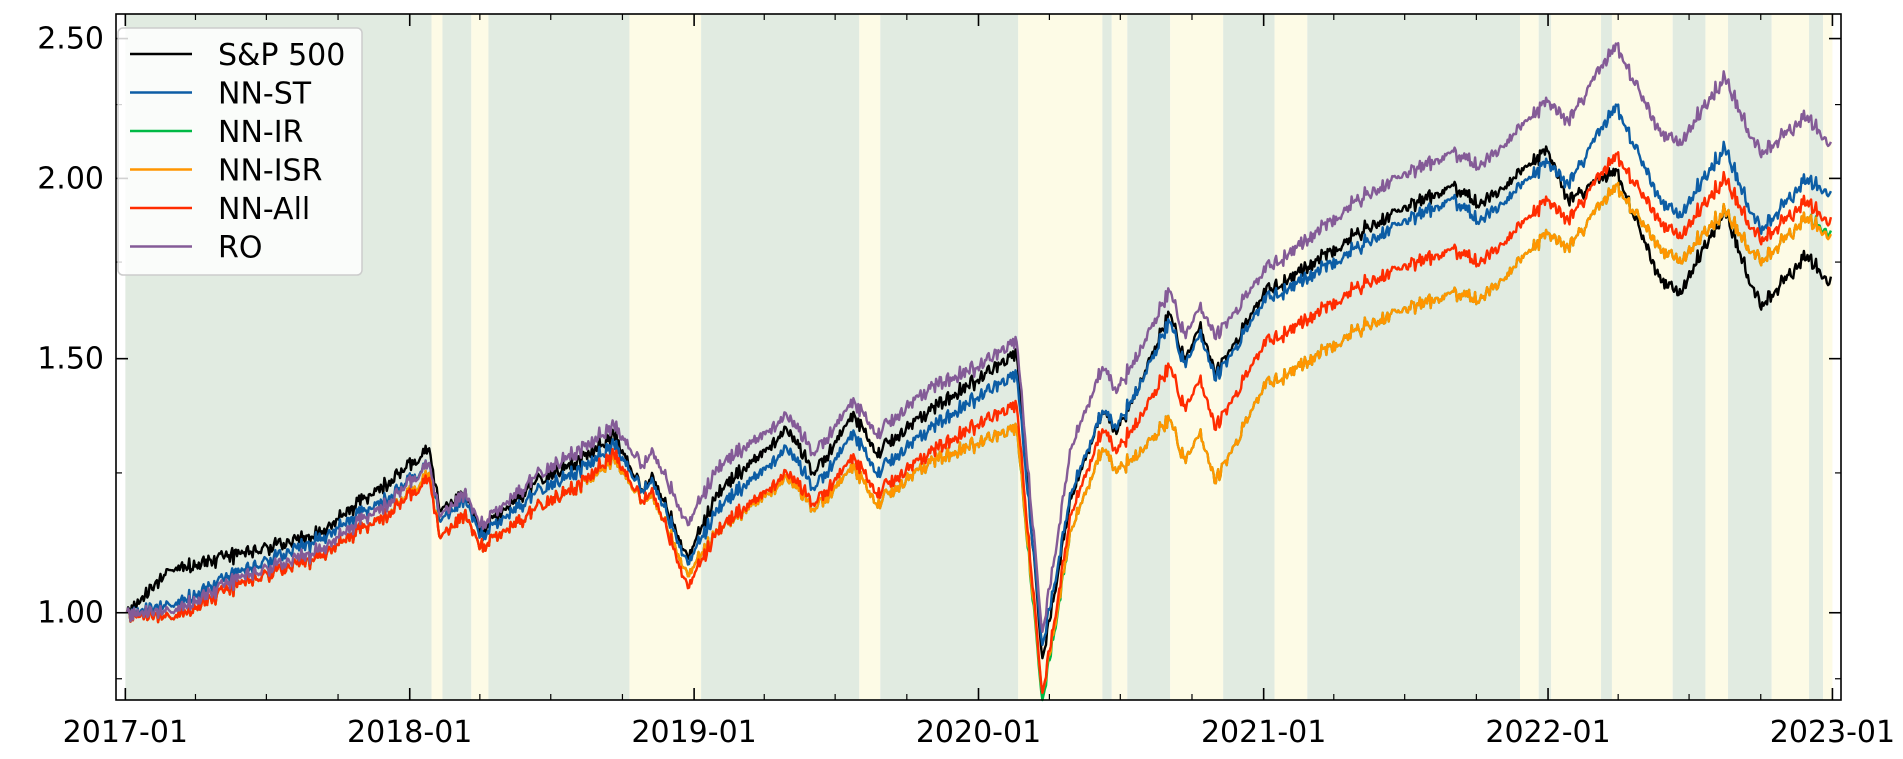 The width and height of the screenshot is (1903, 759). What do you see at coordinates (70, 178) in the screenshot?
I see `y-tick-label: 2.00` at bounding box center [70, 178].